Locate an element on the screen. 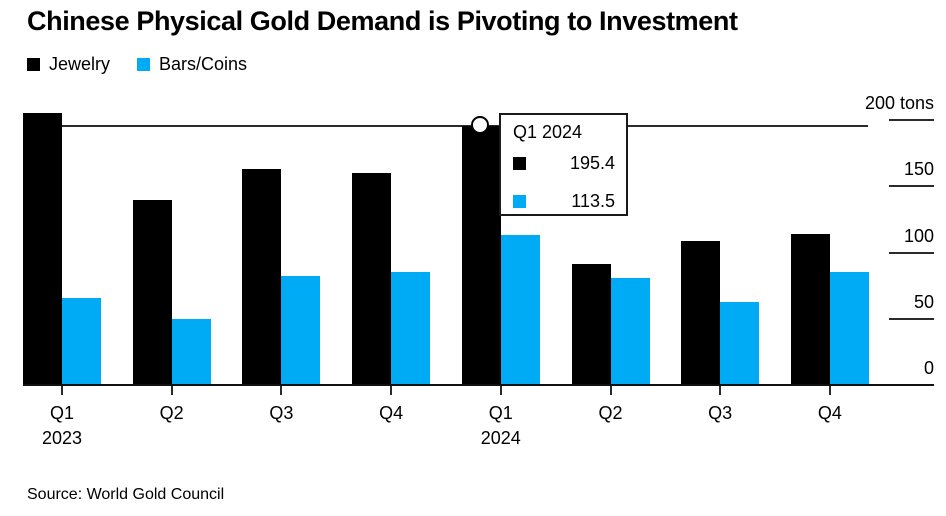  x-axis-tick-q3-2023 is located at coordinates (281, 390).